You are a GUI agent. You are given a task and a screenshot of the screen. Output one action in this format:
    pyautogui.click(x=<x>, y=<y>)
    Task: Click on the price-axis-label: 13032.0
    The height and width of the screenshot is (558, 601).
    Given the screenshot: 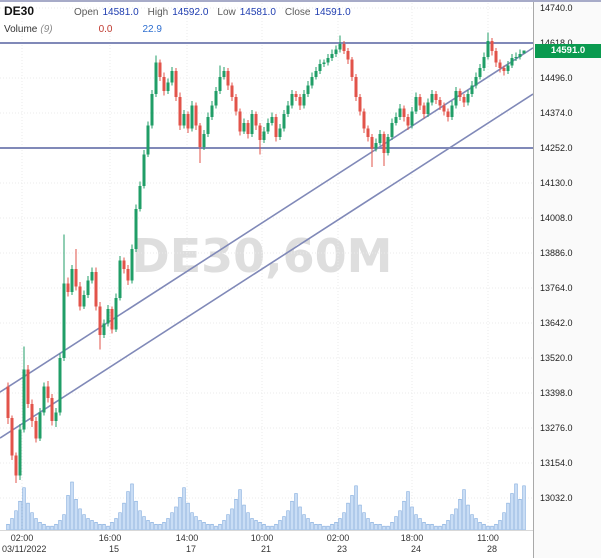 What is the action you would take?
    pyautogui.click(x=556, y=498)
    